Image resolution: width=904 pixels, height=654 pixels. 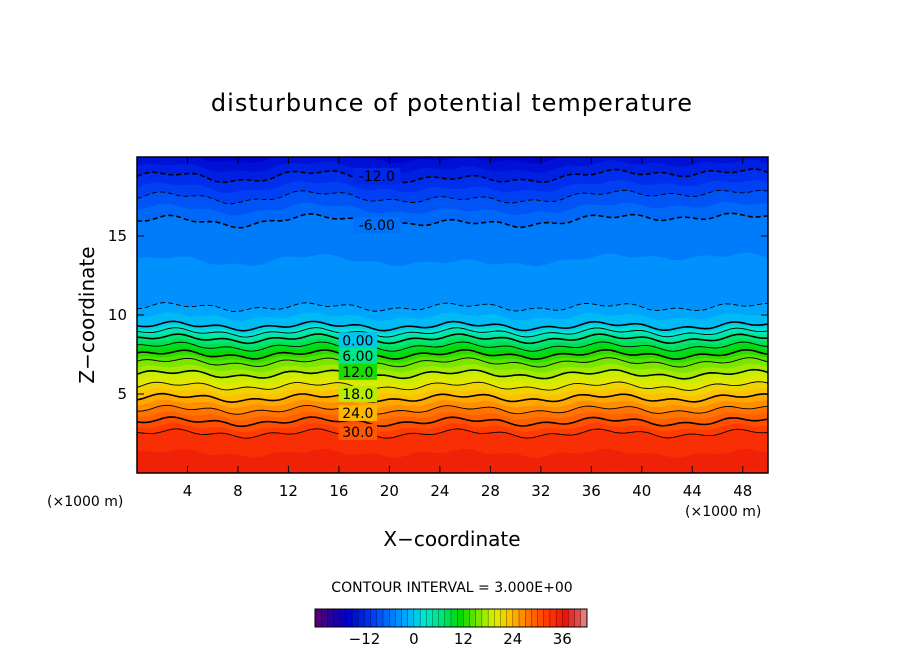 What do you see at coordinates (742, 491) in the screenshot?
I see `x-tick-label: 48` at bounding box center [742, 491].